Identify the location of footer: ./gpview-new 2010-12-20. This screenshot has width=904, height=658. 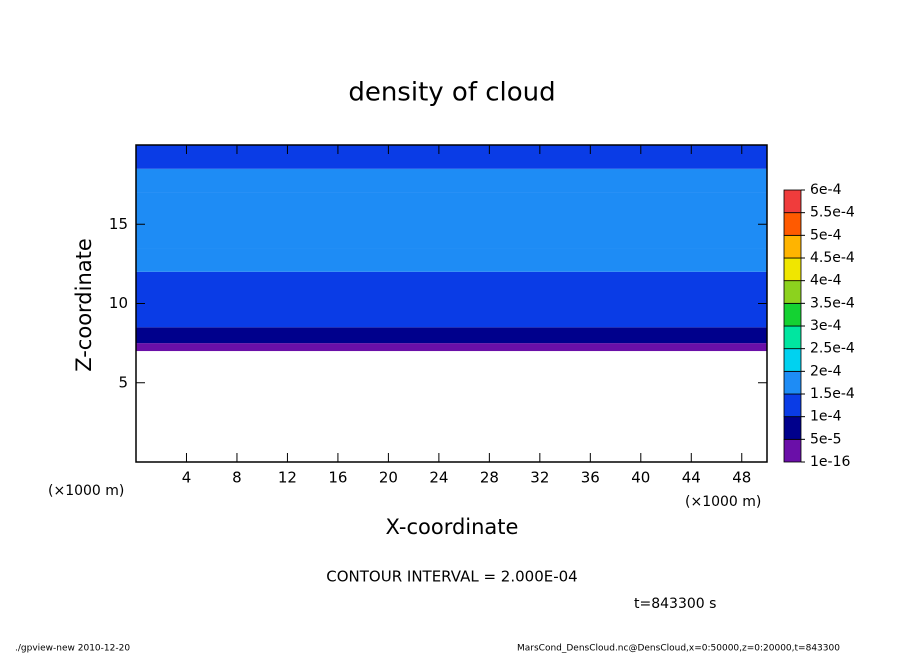
(72, 649).